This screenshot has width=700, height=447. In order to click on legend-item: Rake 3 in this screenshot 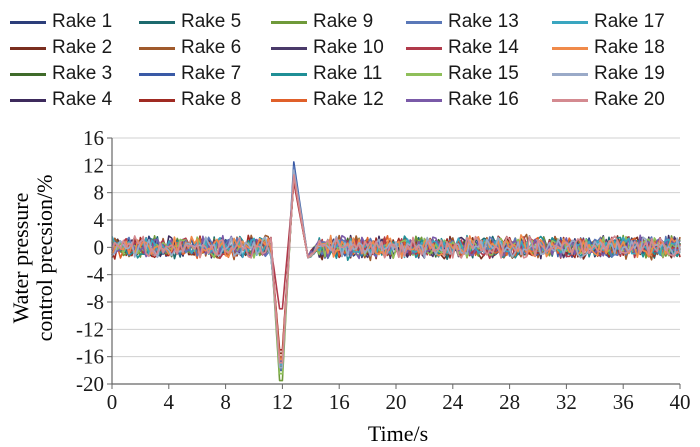, I will do `click(61, 74)`.